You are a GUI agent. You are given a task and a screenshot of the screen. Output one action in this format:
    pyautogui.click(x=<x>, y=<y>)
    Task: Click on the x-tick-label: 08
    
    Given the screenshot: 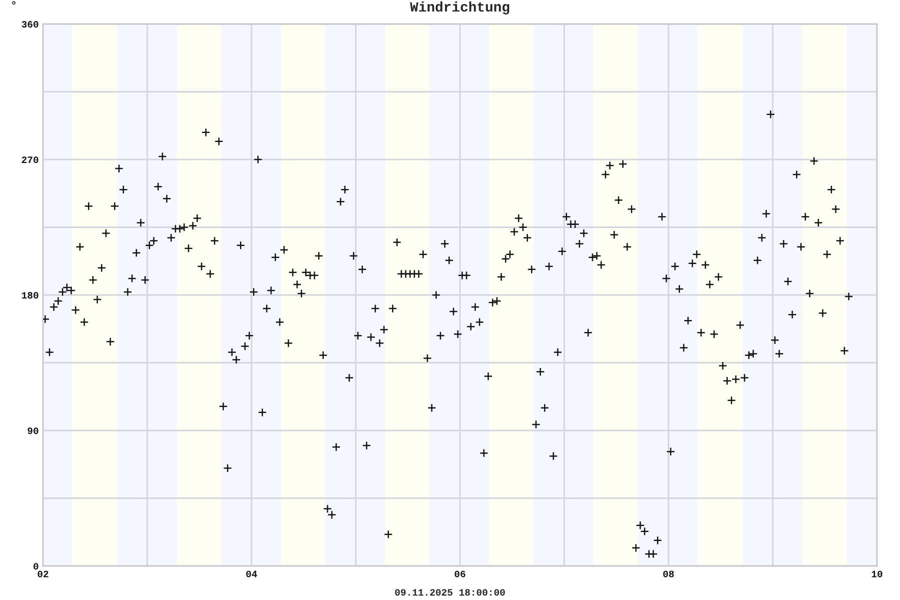 What is the action you would take?
    pyautogui.click(x=668, y=574)
    